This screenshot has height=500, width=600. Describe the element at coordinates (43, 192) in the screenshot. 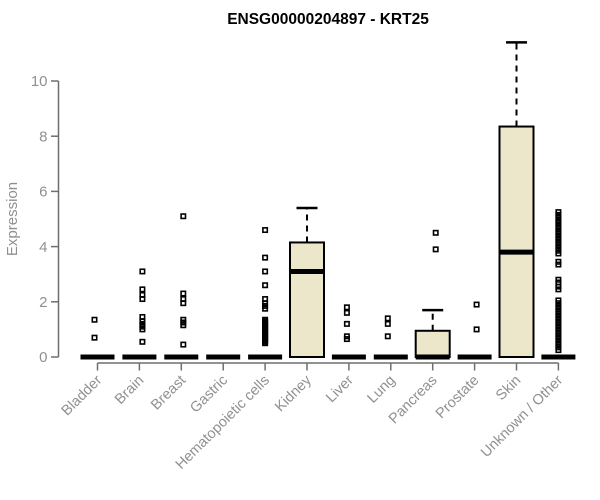

I see `y-tick-label: 6` at that location.